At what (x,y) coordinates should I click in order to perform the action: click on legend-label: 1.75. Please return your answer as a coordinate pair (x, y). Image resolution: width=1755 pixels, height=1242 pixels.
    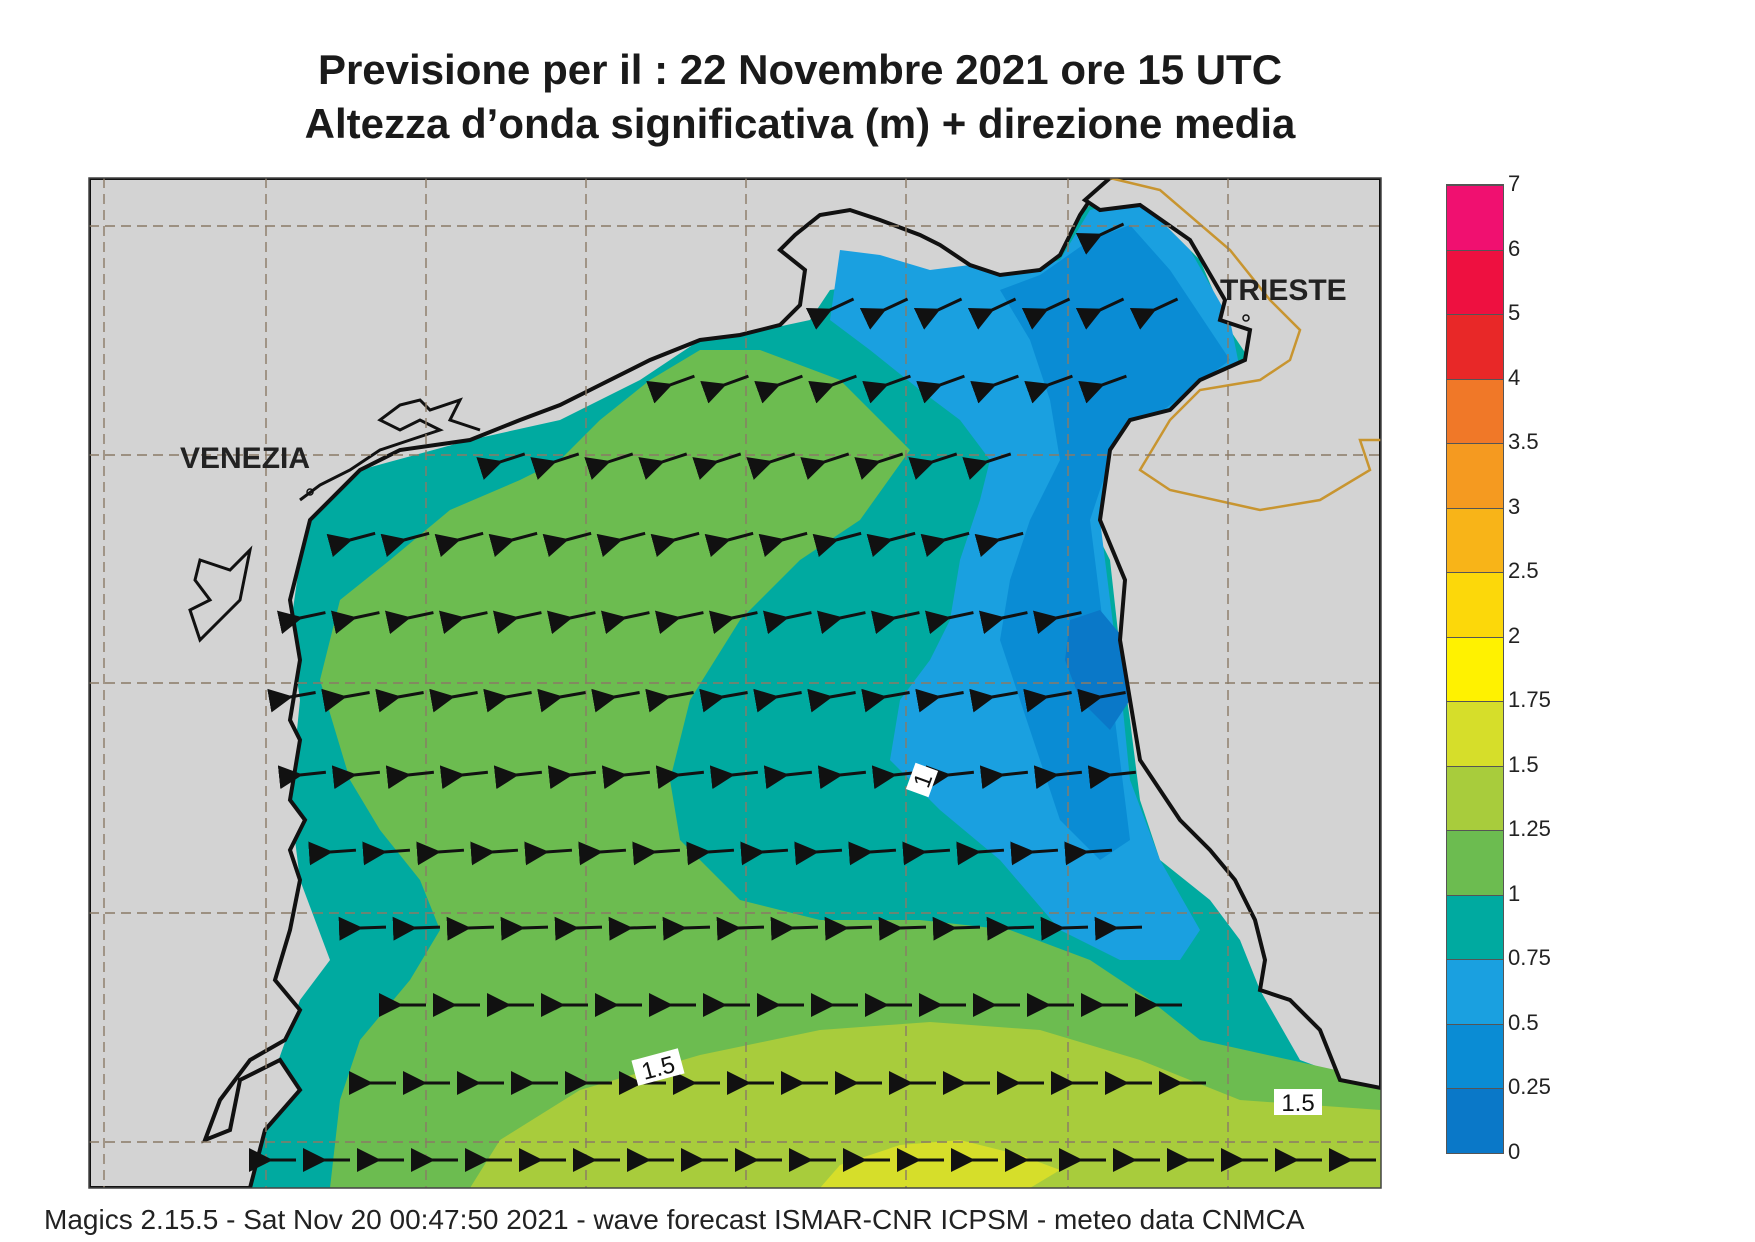
    Looking at the image, I should click on (1529, 700).